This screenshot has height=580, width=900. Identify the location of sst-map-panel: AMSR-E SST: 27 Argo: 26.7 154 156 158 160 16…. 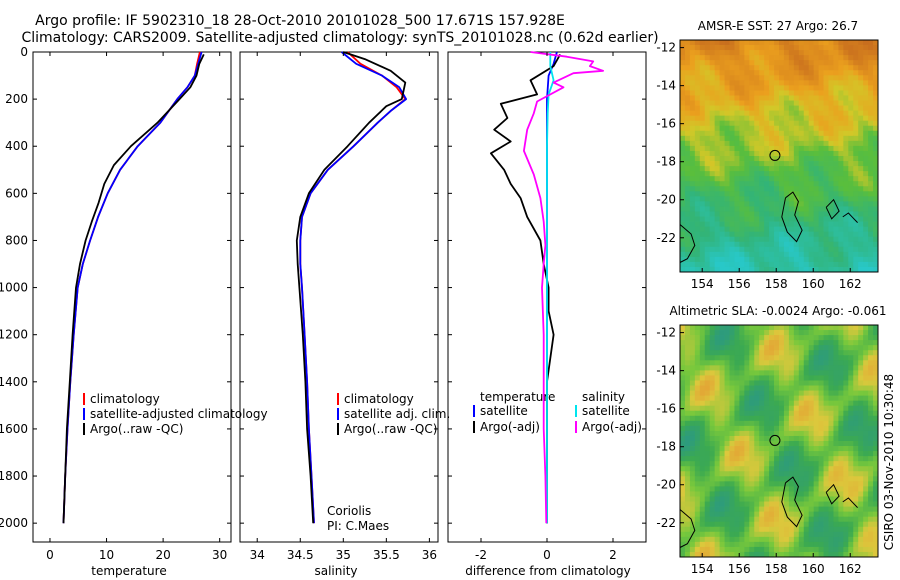
(767, 155).